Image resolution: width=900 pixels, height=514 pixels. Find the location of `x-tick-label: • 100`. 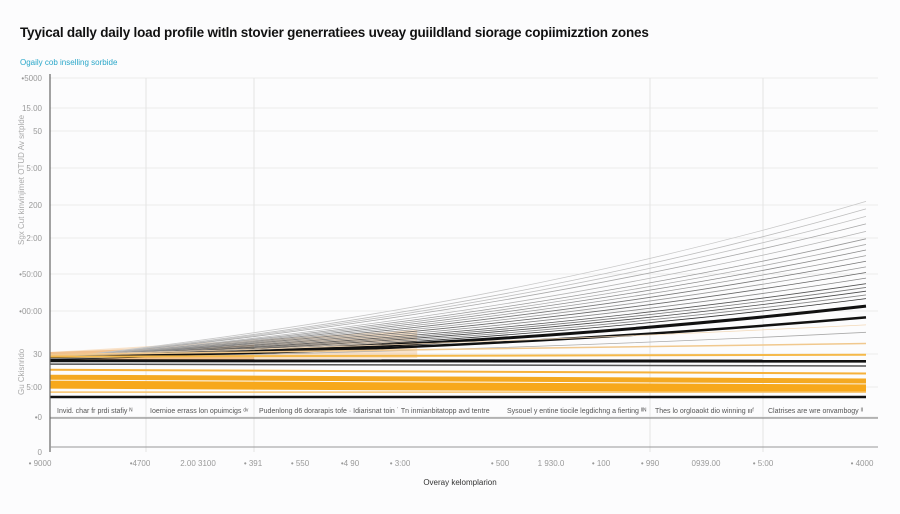

x-tick-label: • 100 is located at coordinates (601, 463).